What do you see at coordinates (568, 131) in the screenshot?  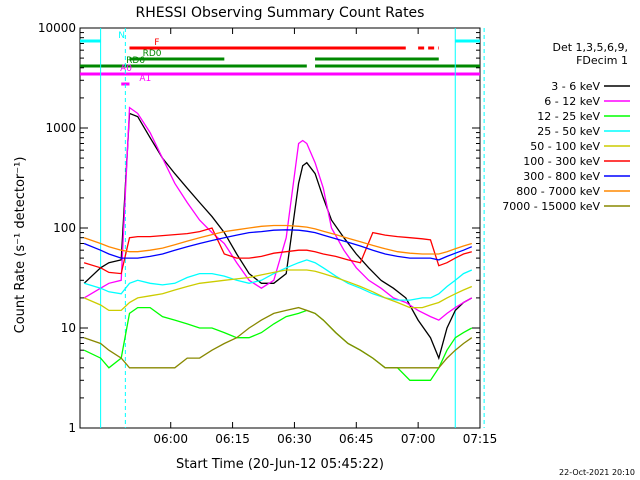 I see `legend-label-3: 25 - 50 keV` at bounding box center [568, 131].